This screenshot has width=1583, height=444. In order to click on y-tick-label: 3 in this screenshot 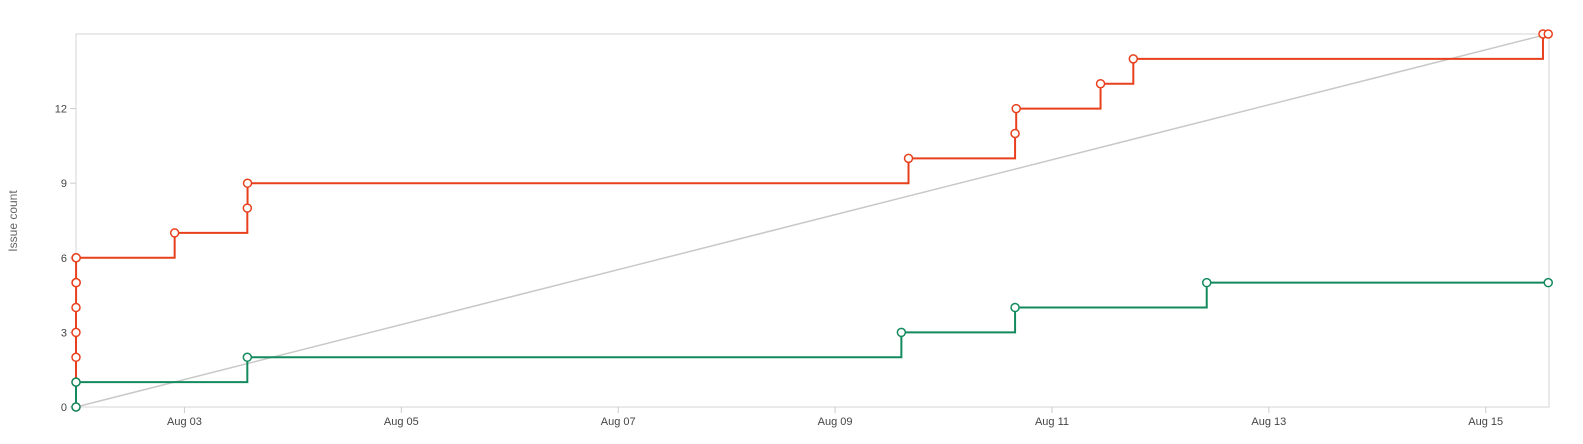, I will do `click(64, 333)`.